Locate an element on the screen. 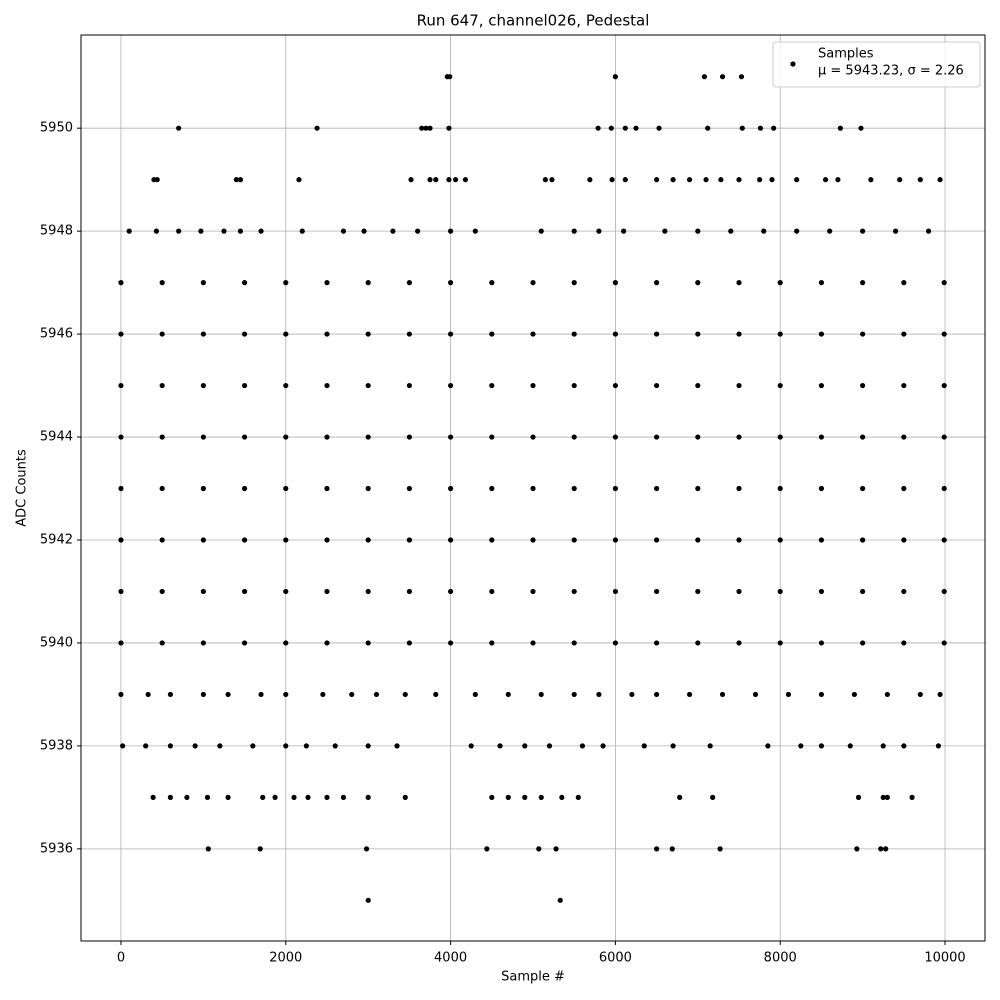  x-tick-label: 2000 is located at coordinates (285, 958).